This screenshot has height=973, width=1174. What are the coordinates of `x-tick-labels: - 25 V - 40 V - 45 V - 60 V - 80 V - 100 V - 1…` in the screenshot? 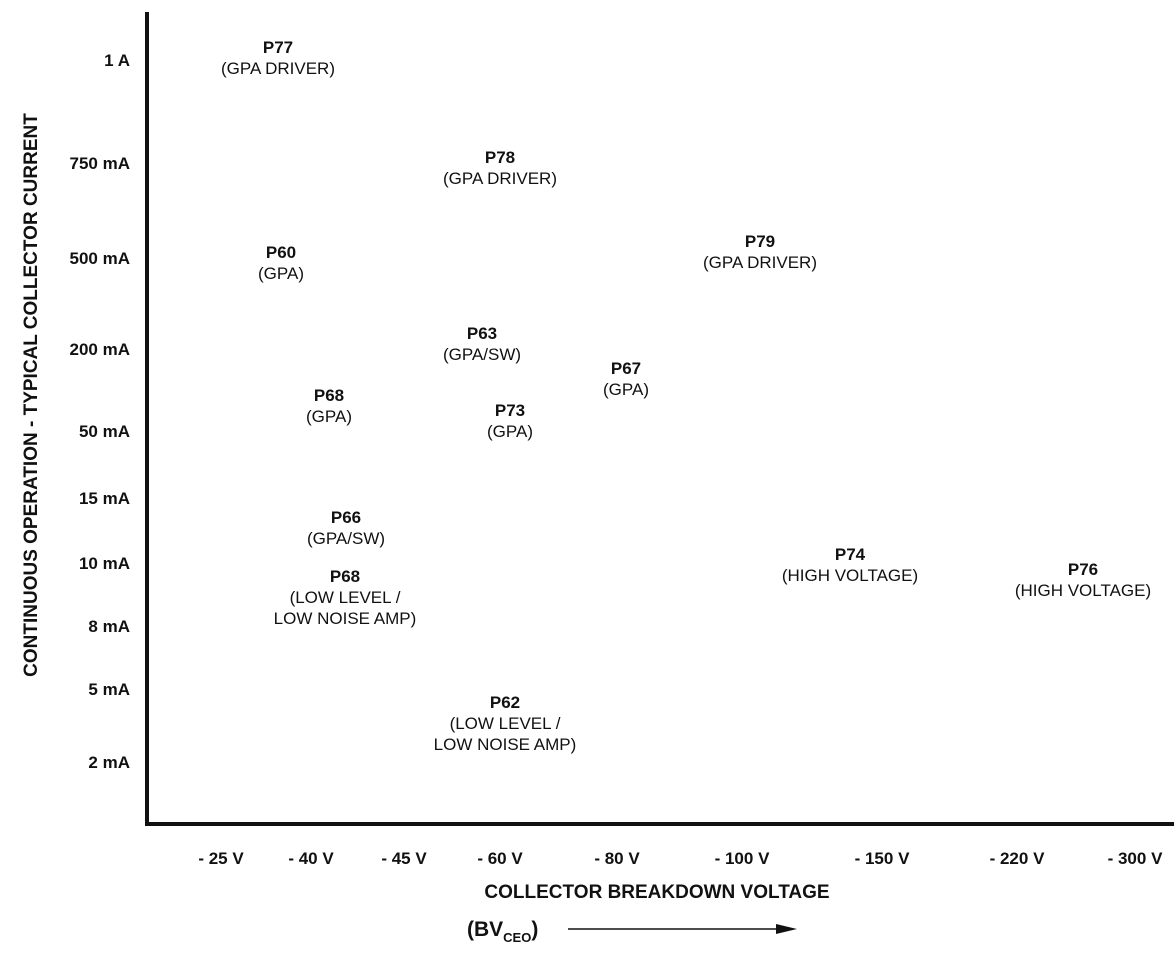 It's located at (680, 858).